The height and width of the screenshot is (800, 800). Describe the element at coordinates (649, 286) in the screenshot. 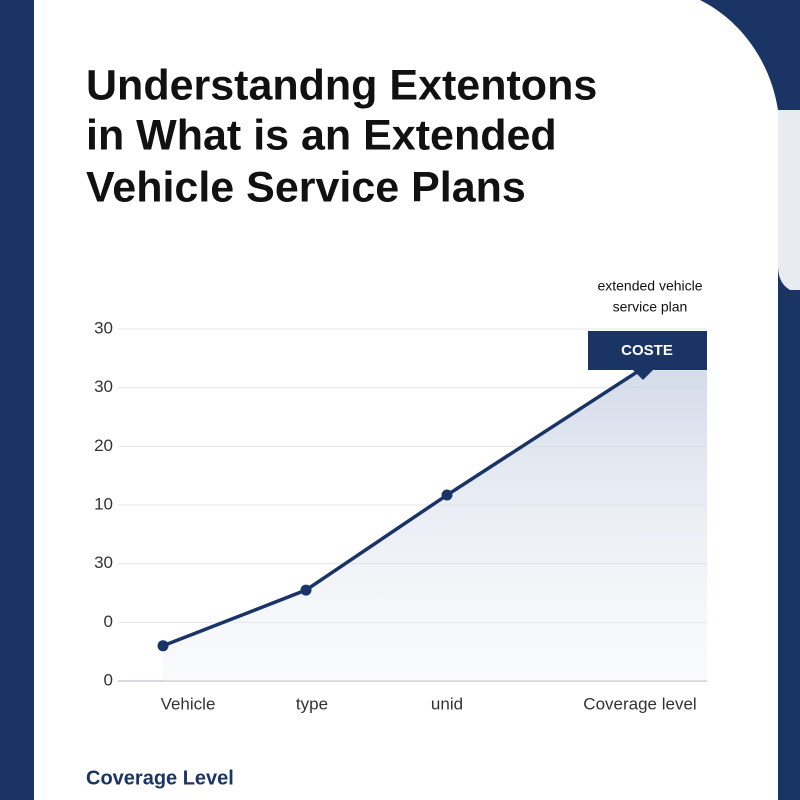

I see `annotation: extended vehicle` at that location.